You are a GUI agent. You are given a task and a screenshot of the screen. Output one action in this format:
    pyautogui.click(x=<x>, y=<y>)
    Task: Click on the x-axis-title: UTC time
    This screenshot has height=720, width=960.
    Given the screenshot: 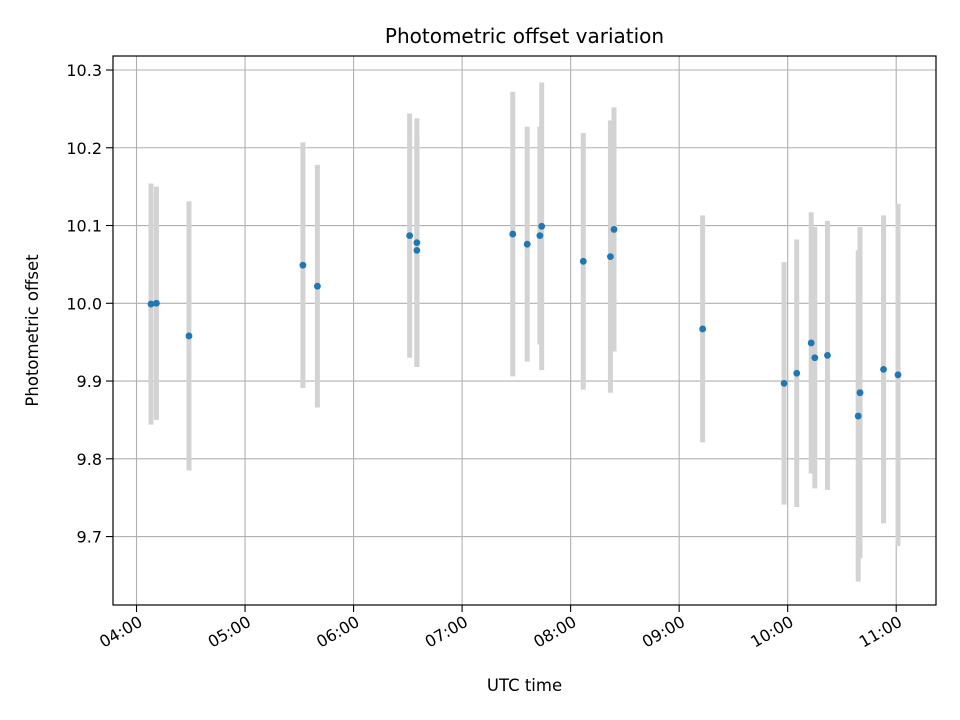 What is the action you would take?
    pyautogui.click(x=524, y=685)
    